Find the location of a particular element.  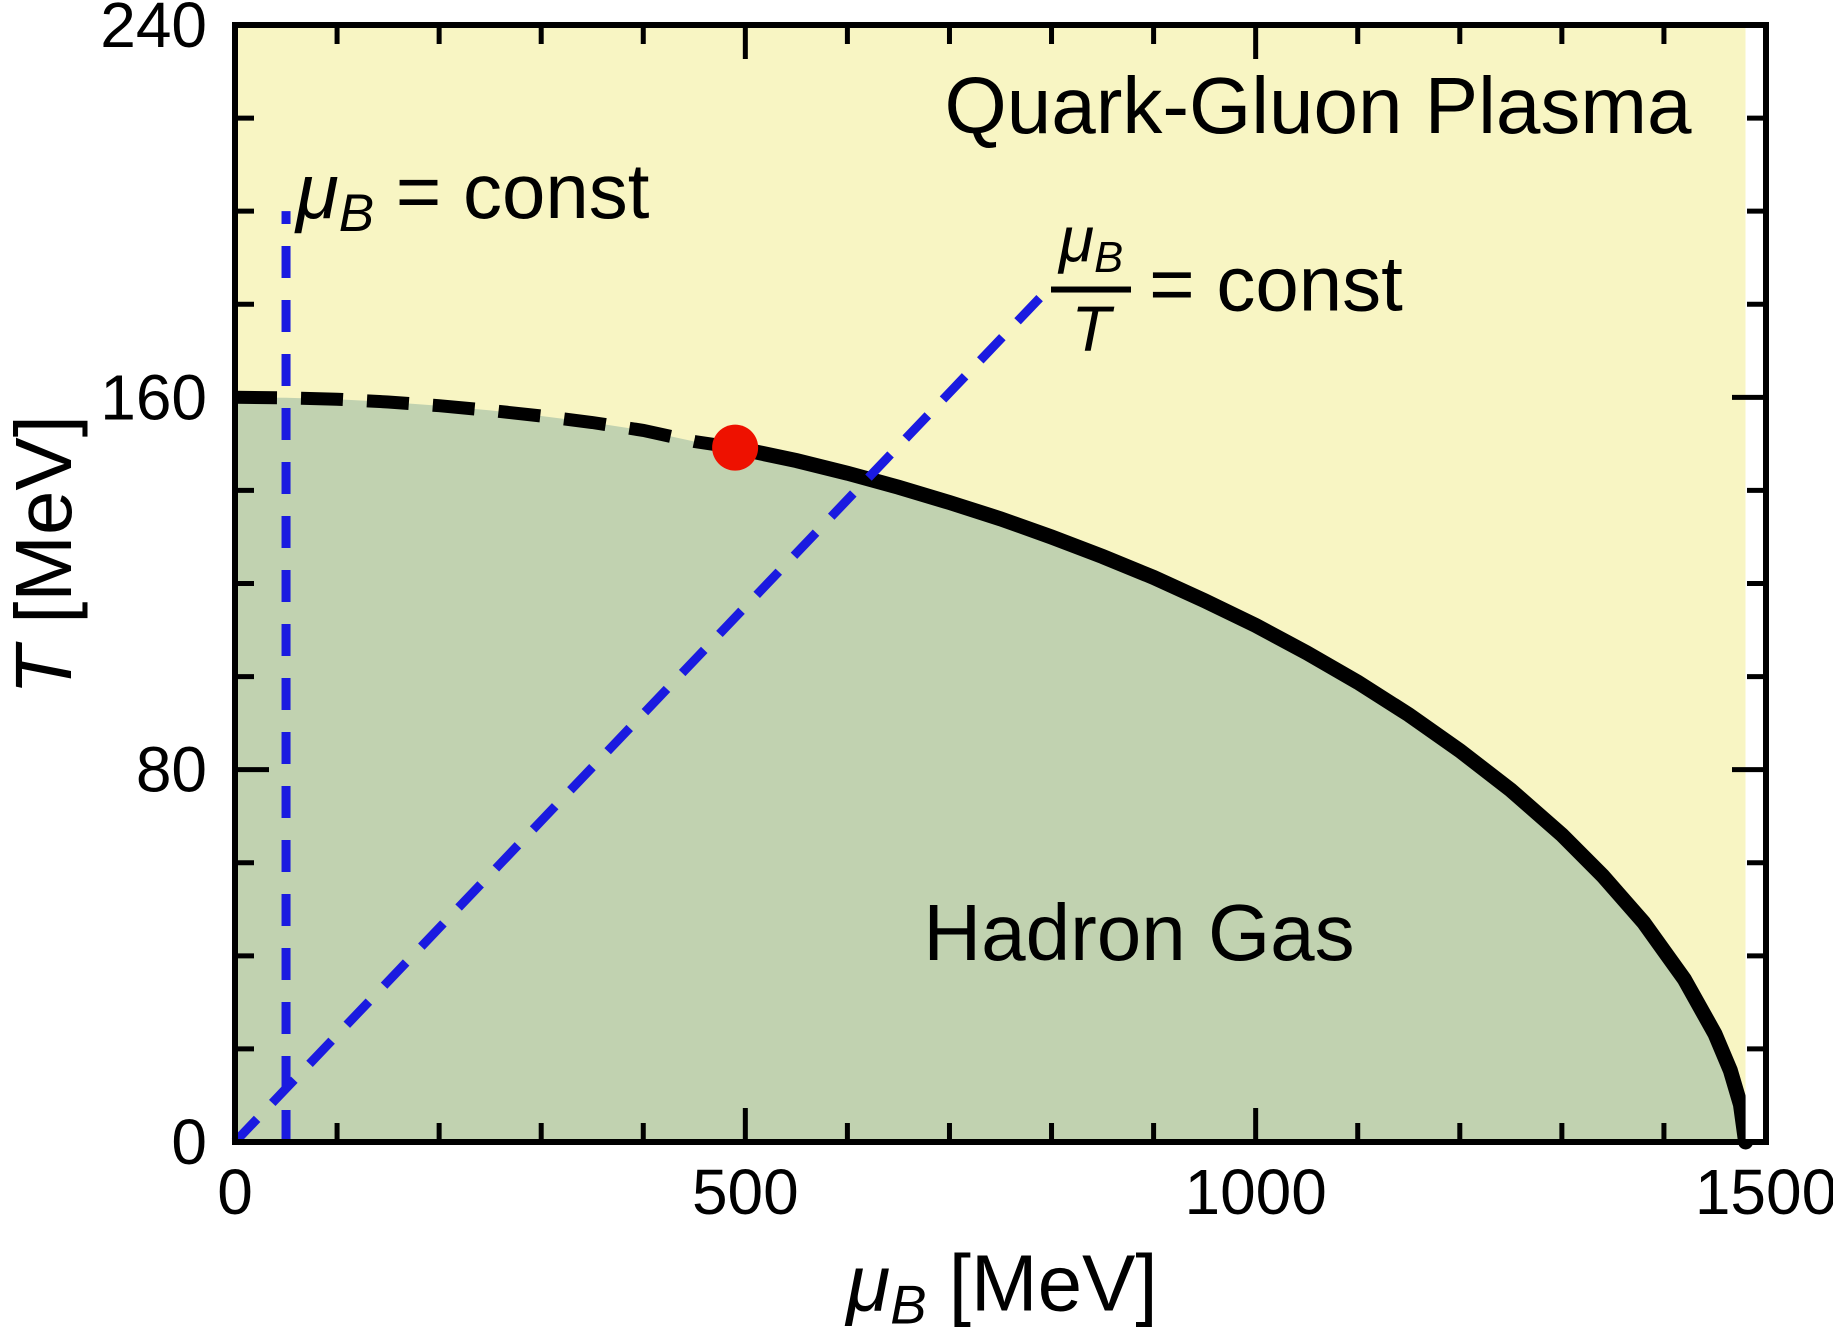

fraction-numerator: μB is located at coordinates (1091, 242).